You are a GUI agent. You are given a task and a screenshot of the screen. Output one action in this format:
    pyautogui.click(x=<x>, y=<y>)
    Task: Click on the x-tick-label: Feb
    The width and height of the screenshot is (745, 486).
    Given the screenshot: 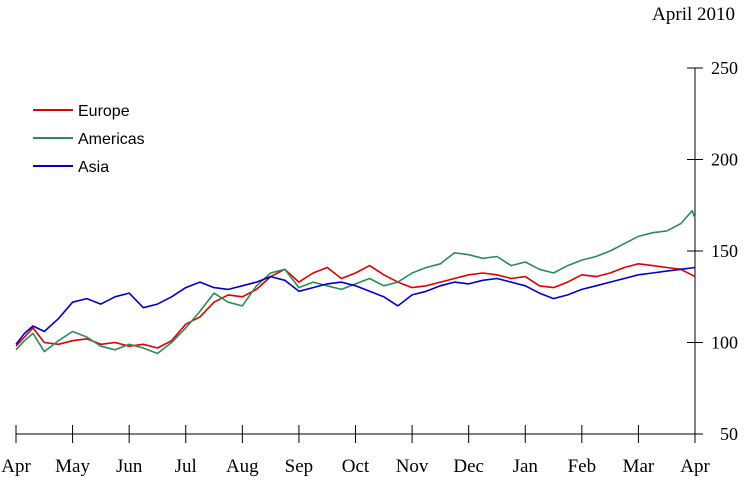 What is the action you would take?
    pyautogui.click(x=582, y=466)
    